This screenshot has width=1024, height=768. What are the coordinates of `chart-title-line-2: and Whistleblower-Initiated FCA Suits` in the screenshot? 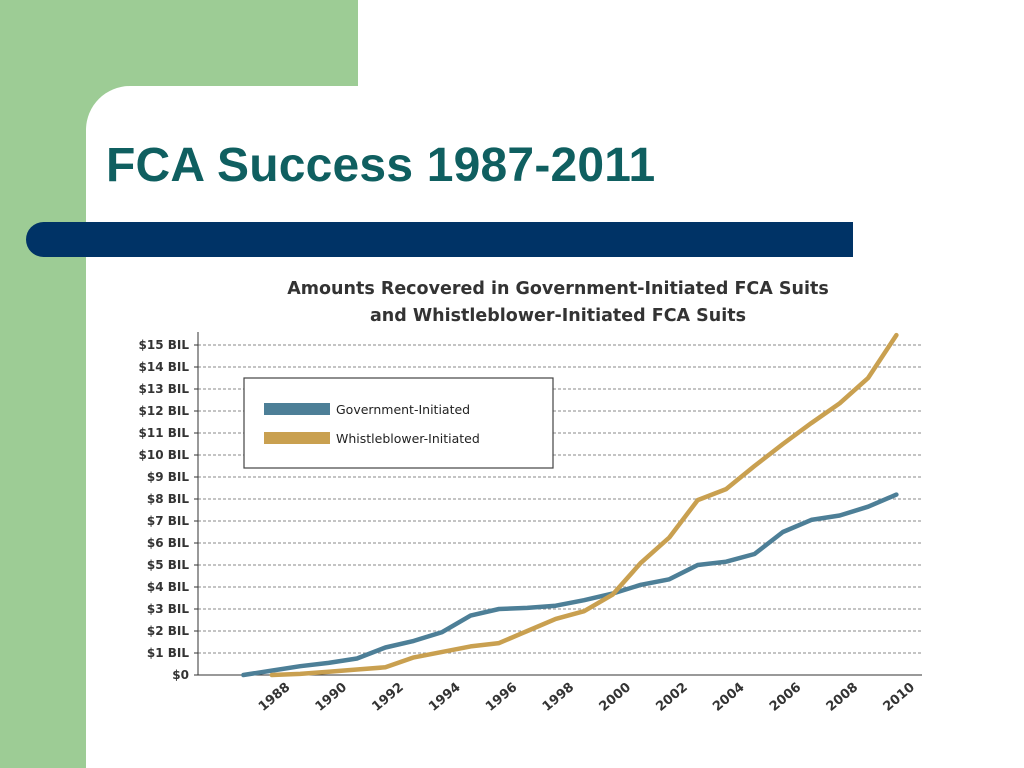 It's located at (558, 316).